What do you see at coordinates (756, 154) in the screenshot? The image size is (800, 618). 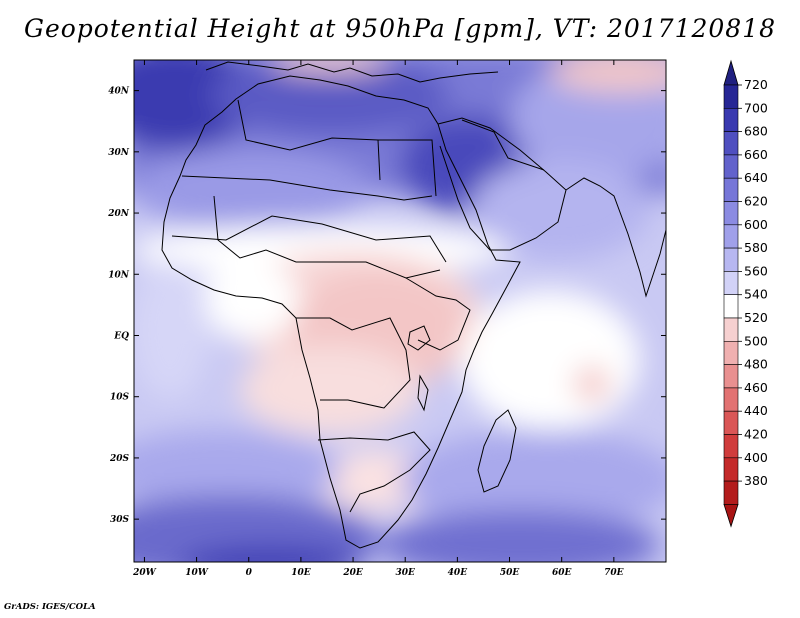 I see `colorbar-label: 660` at bounding box center [756, 154].